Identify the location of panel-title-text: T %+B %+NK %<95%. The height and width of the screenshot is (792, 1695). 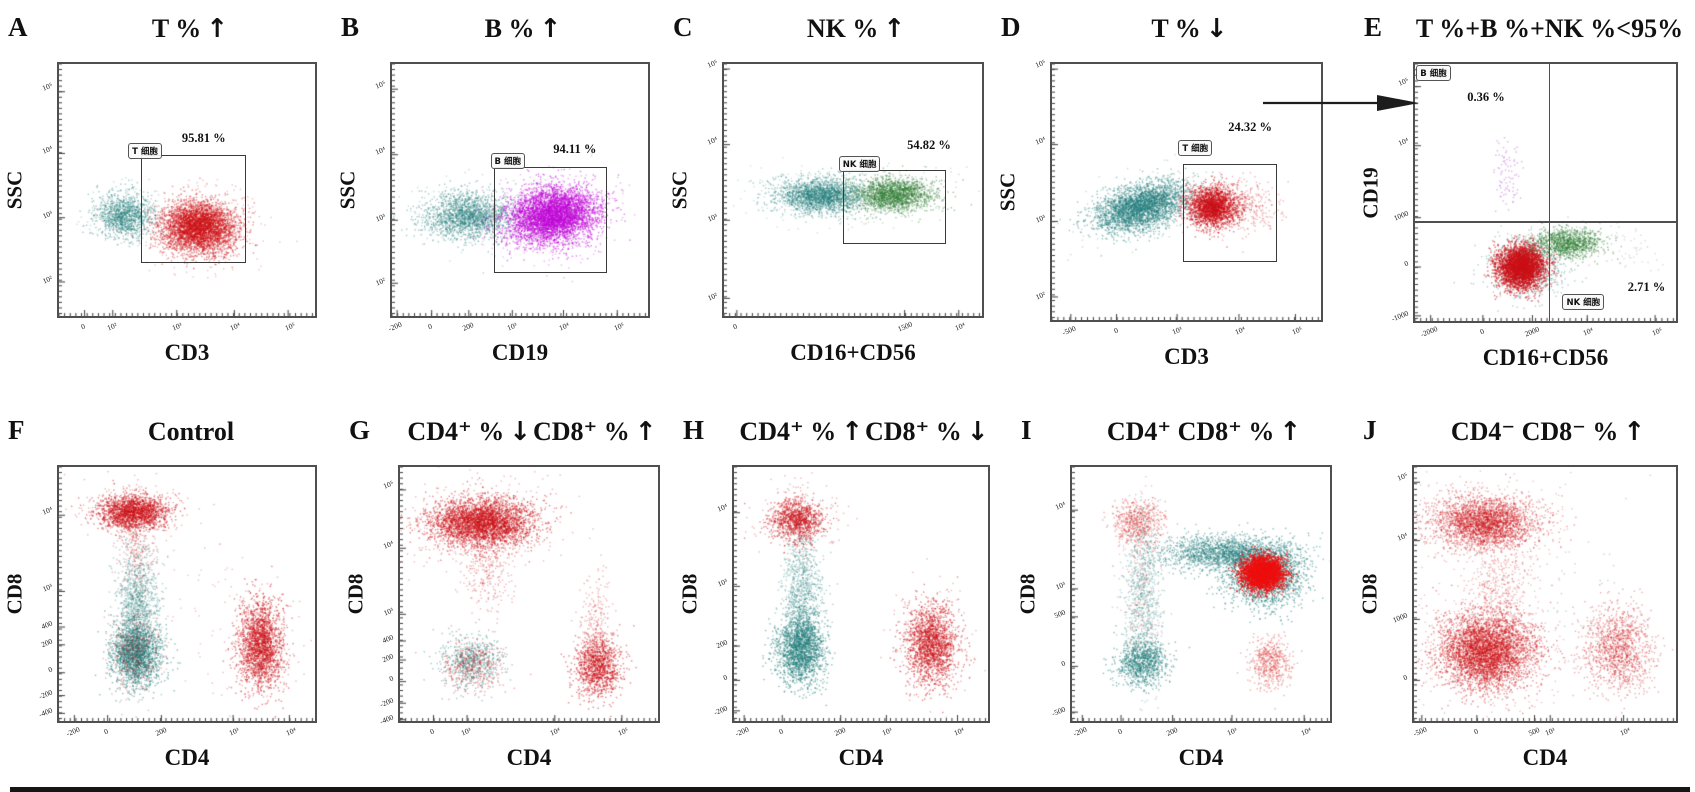
(1549, 28).